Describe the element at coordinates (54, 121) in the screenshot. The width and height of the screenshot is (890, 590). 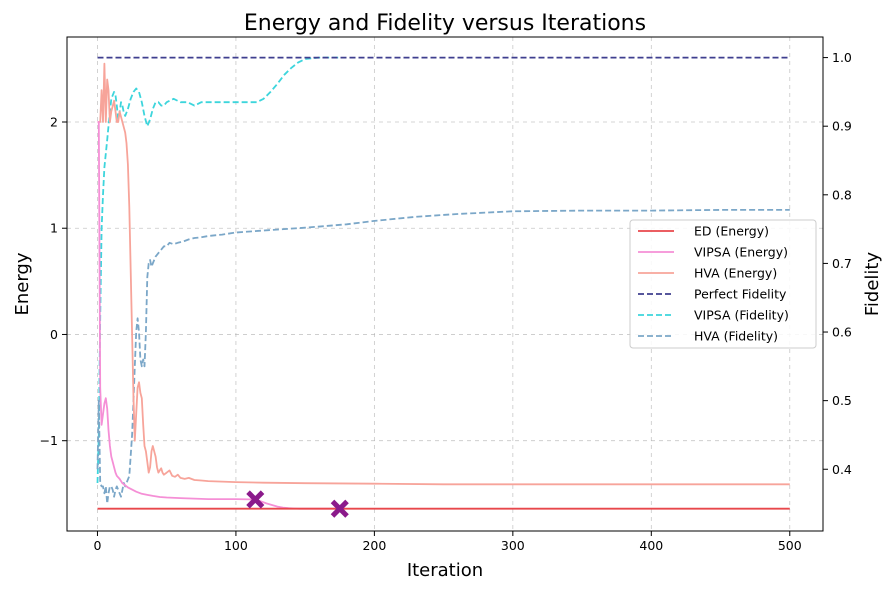
I see `left-y-tick-label: 2` at that location.